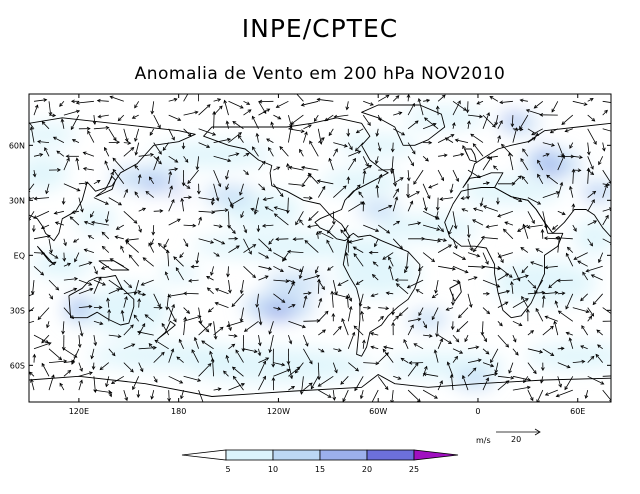  Describe the element at coordinates (17, 365) in the screenshot. I see `latitude-label: 60S` at that location.